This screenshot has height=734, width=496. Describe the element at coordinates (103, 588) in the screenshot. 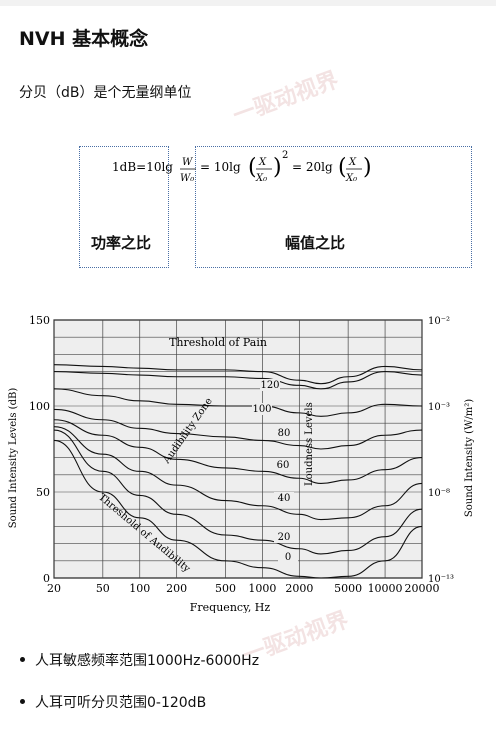

I see `x-tick-label: 50` at that location.